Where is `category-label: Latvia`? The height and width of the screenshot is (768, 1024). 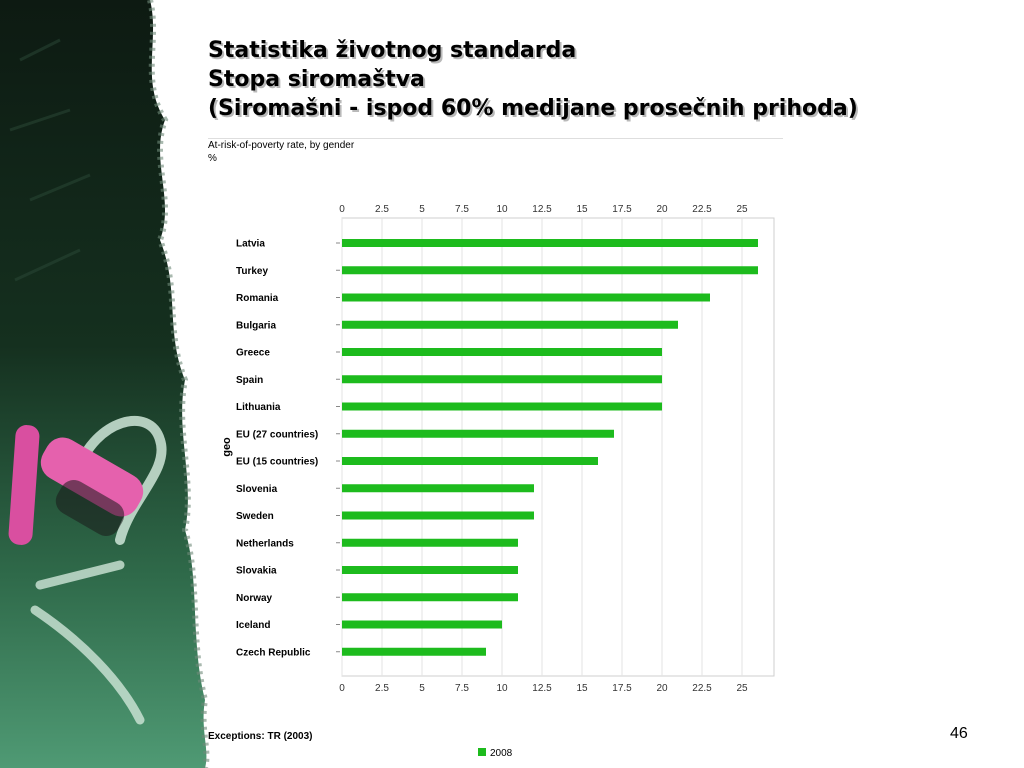 category-label: Latvia is located at coordinates (250, 244).